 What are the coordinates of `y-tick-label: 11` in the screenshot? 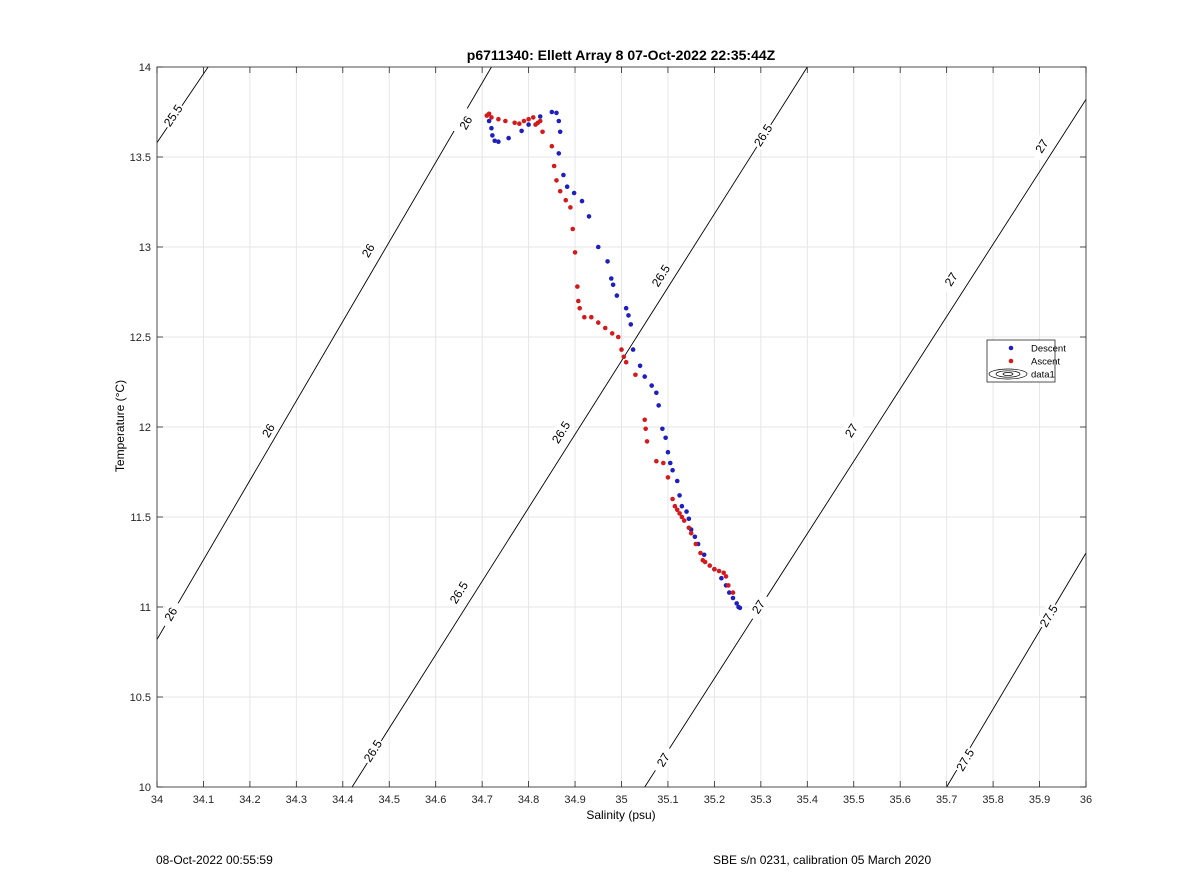 It's located at (145, 608).